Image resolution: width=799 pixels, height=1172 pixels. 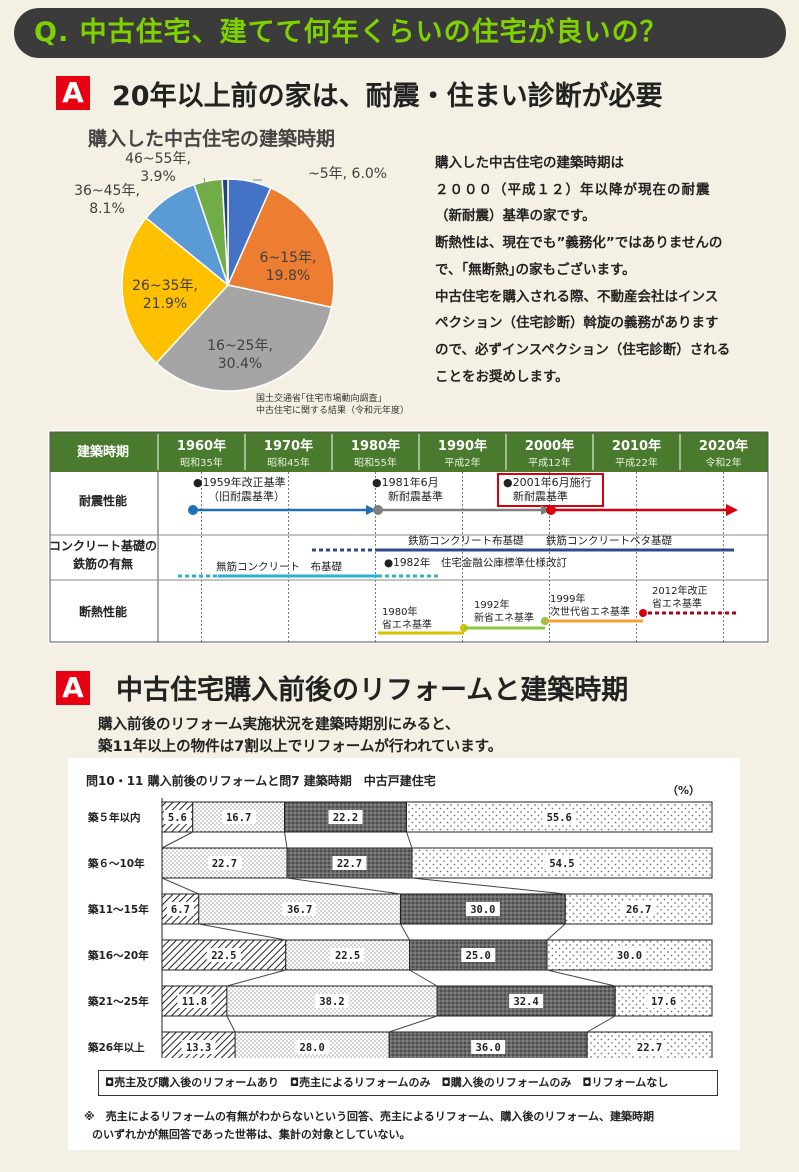 What do you see at coordinates (333, 411) in the screenshot?
I see `source-line: 中古住宅に関する結果（令和元年度）` at bounding box center [333, 411].